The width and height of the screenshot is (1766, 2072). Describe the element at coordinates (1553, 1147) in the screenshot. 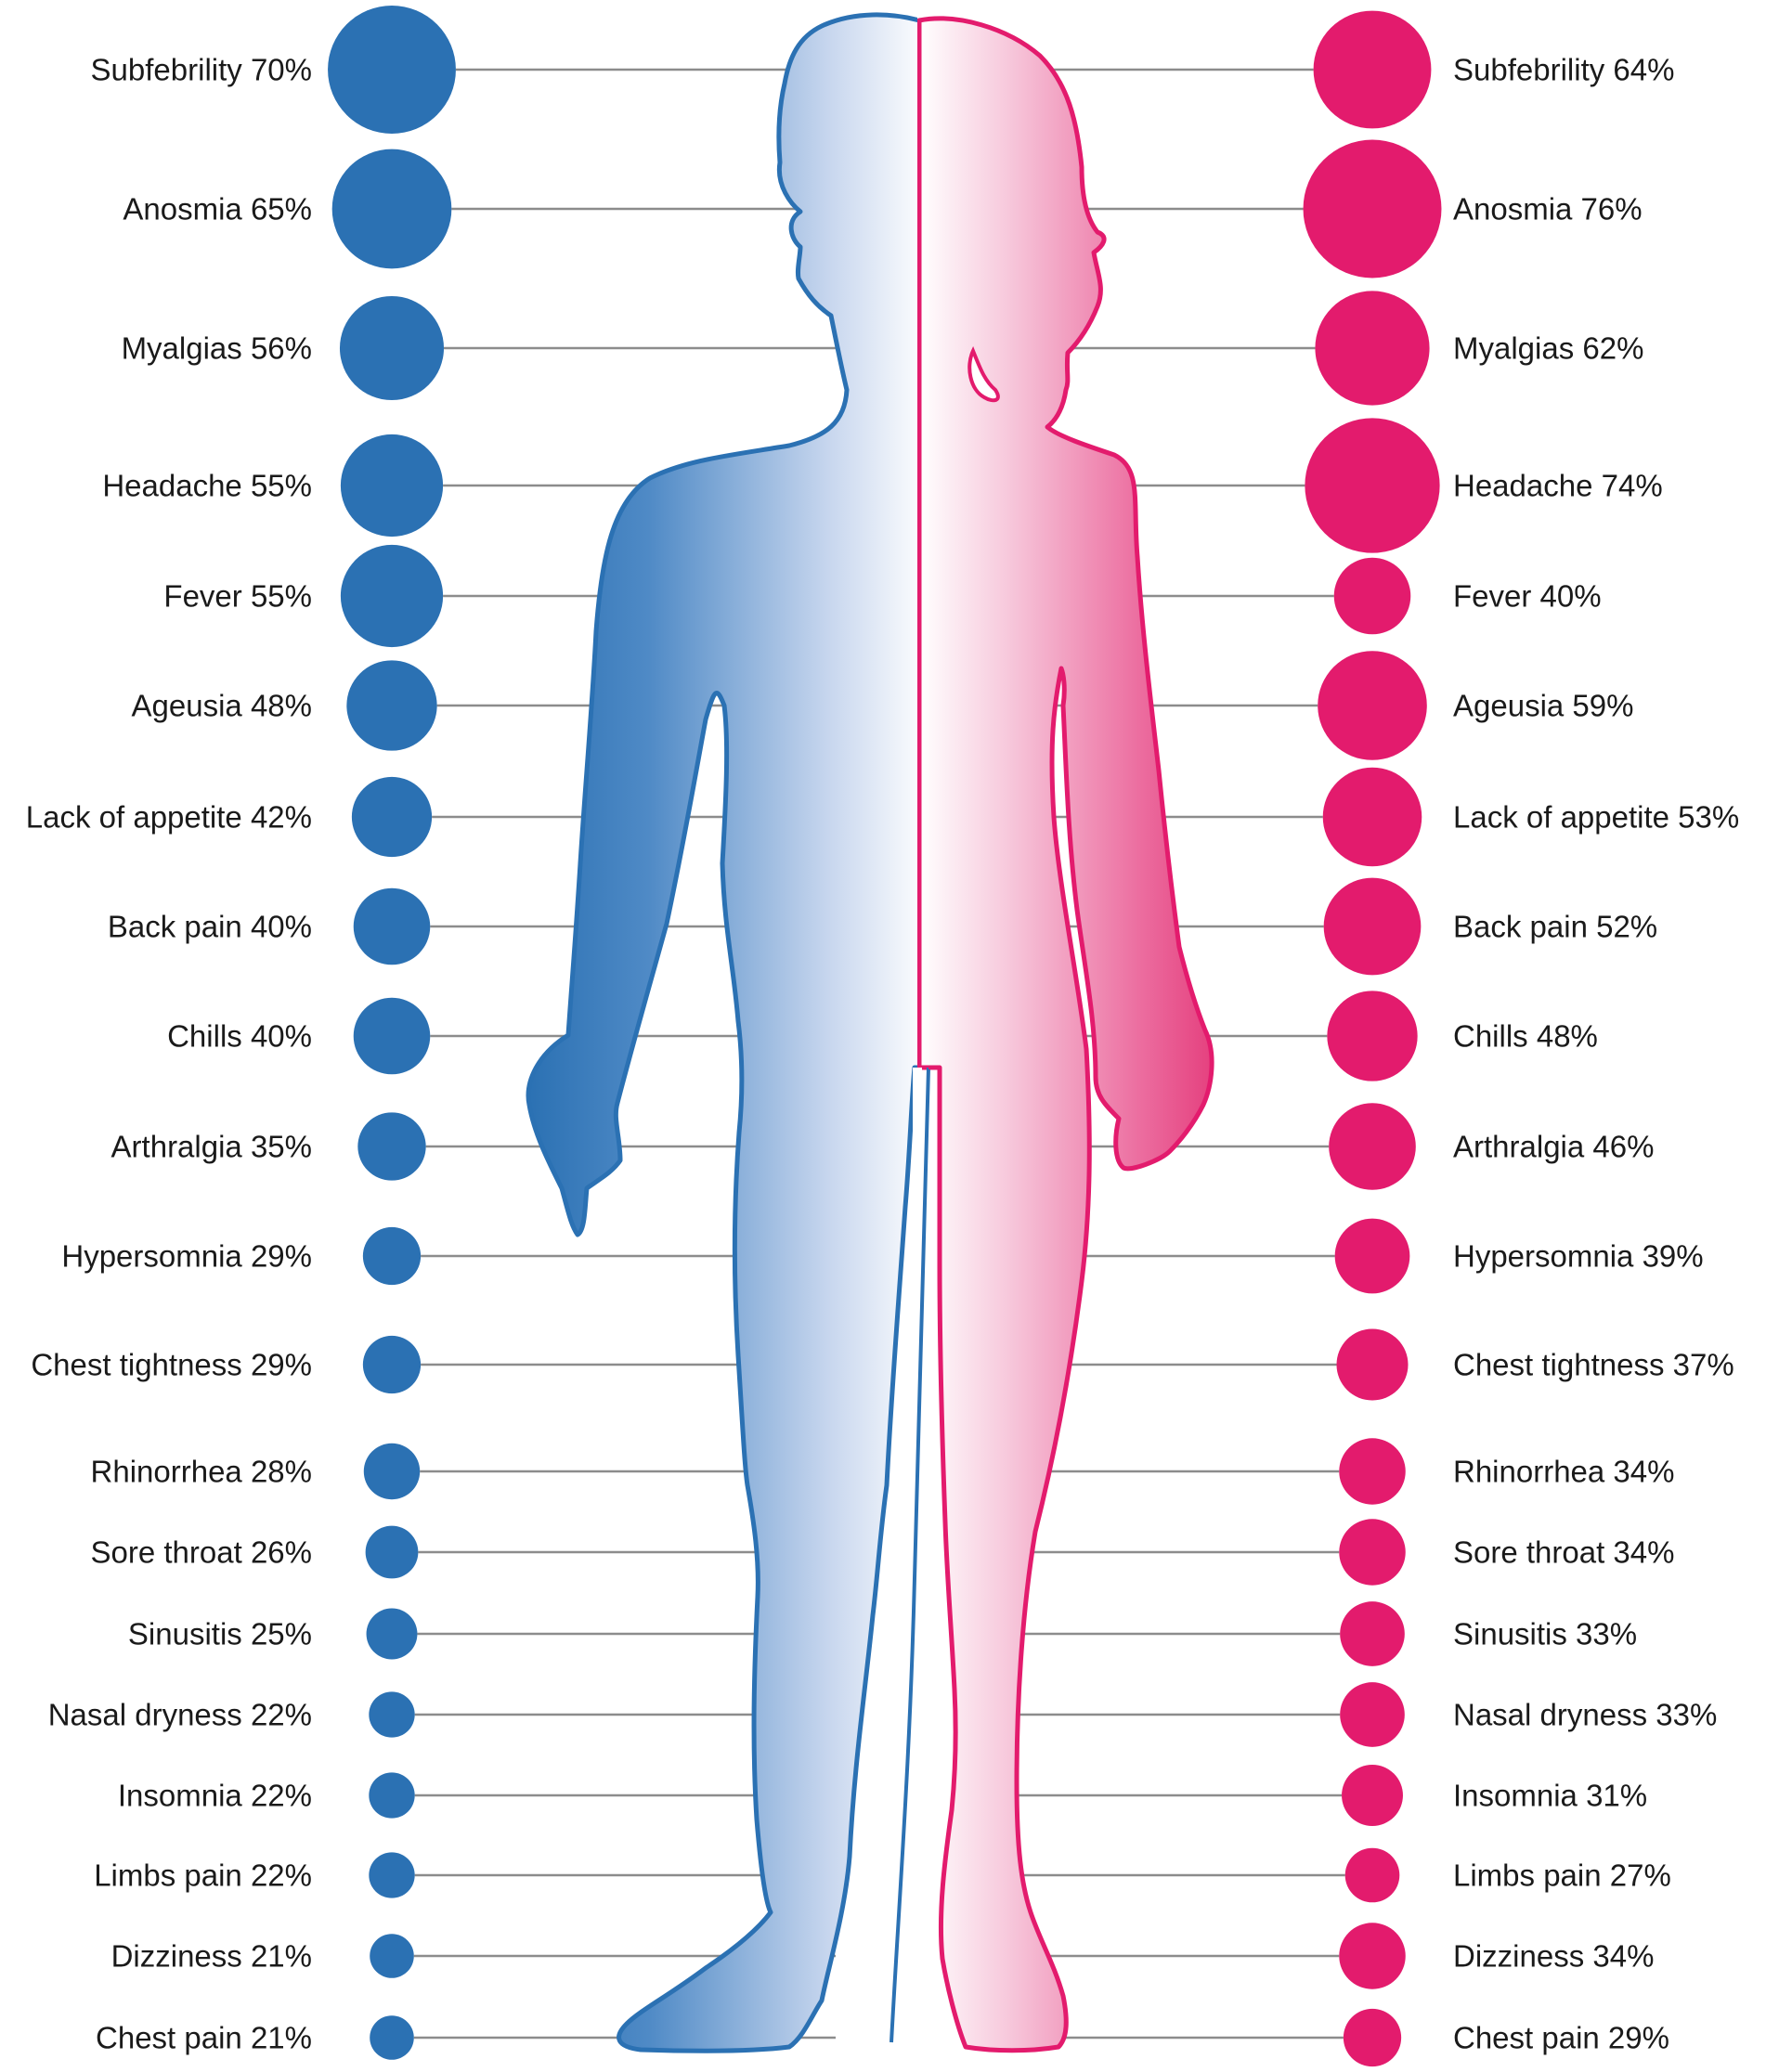

I see `right-bubble-label: Arthralgia 46%` at that location.